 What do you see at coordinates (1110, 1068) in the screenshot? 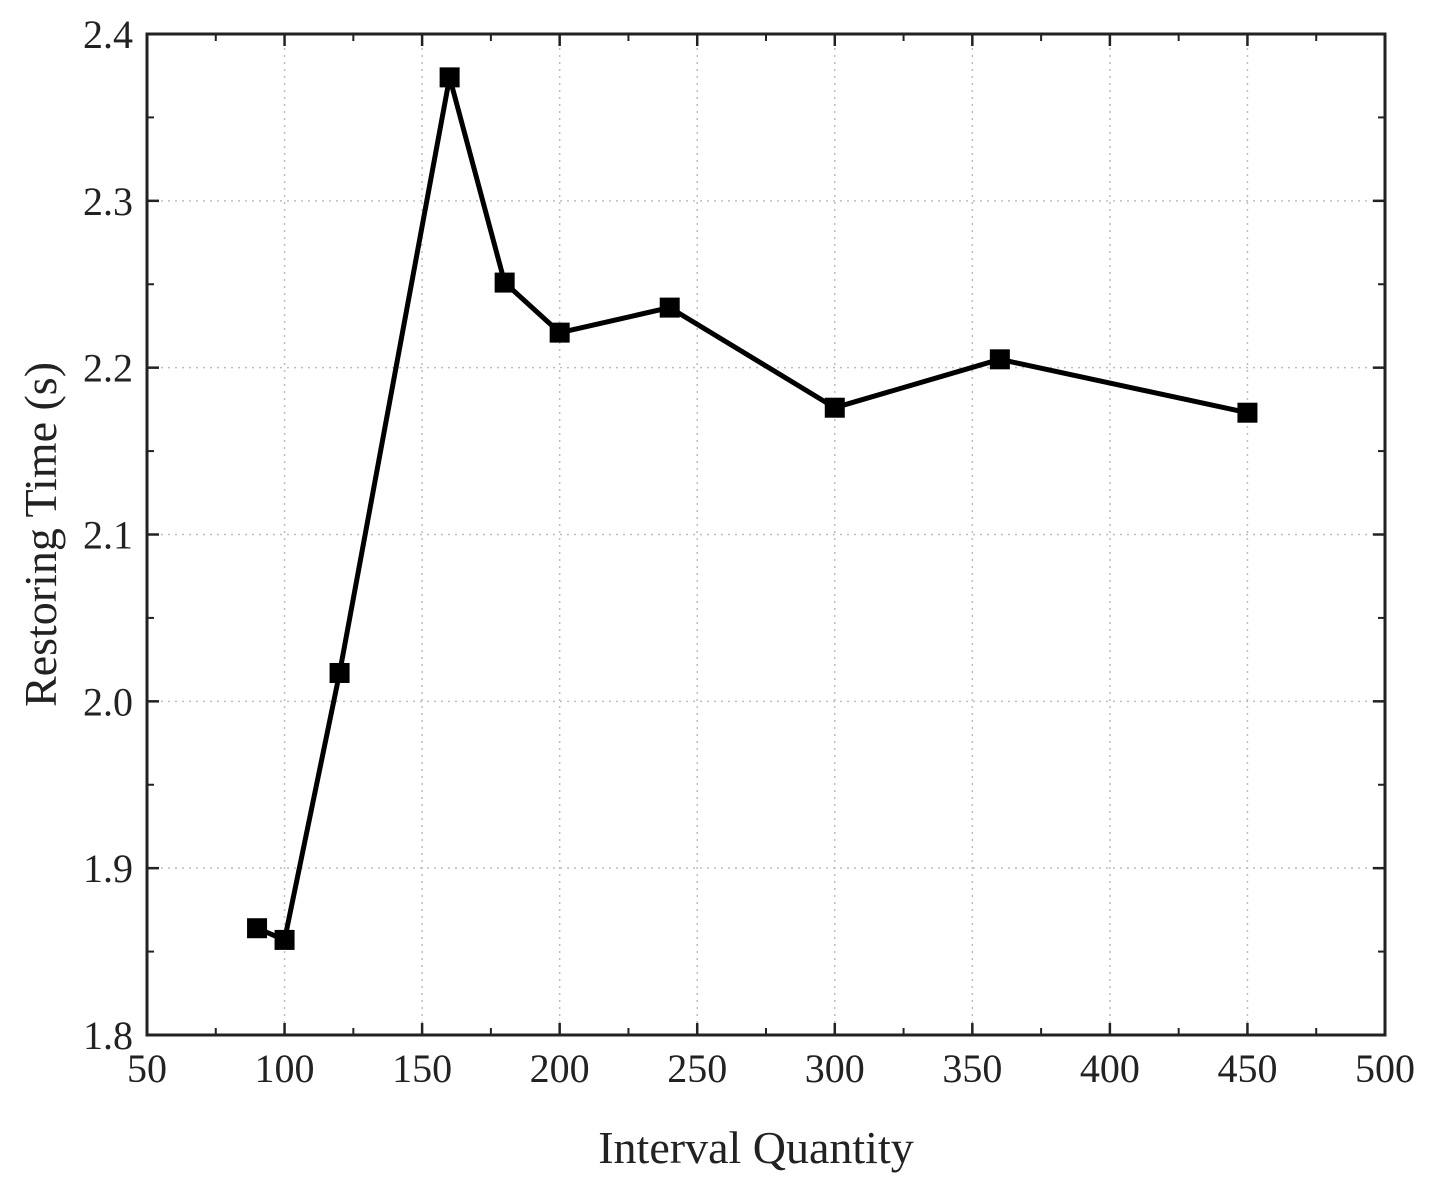
I see `x-tick-label: 400` at bounding box center [1110, 1068].